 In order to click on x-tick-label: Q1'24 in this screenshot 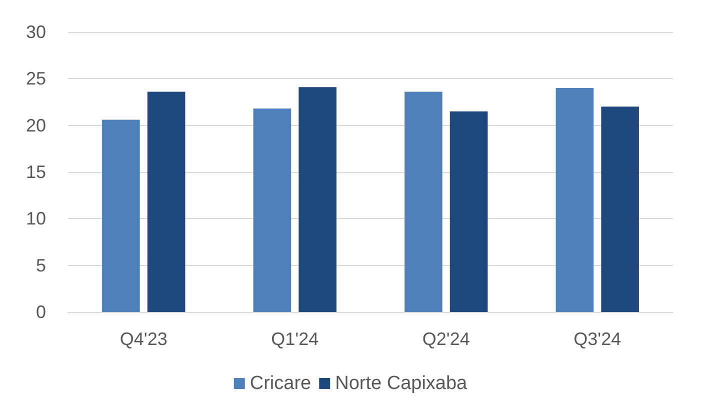, I will do `click(295, 339)`.